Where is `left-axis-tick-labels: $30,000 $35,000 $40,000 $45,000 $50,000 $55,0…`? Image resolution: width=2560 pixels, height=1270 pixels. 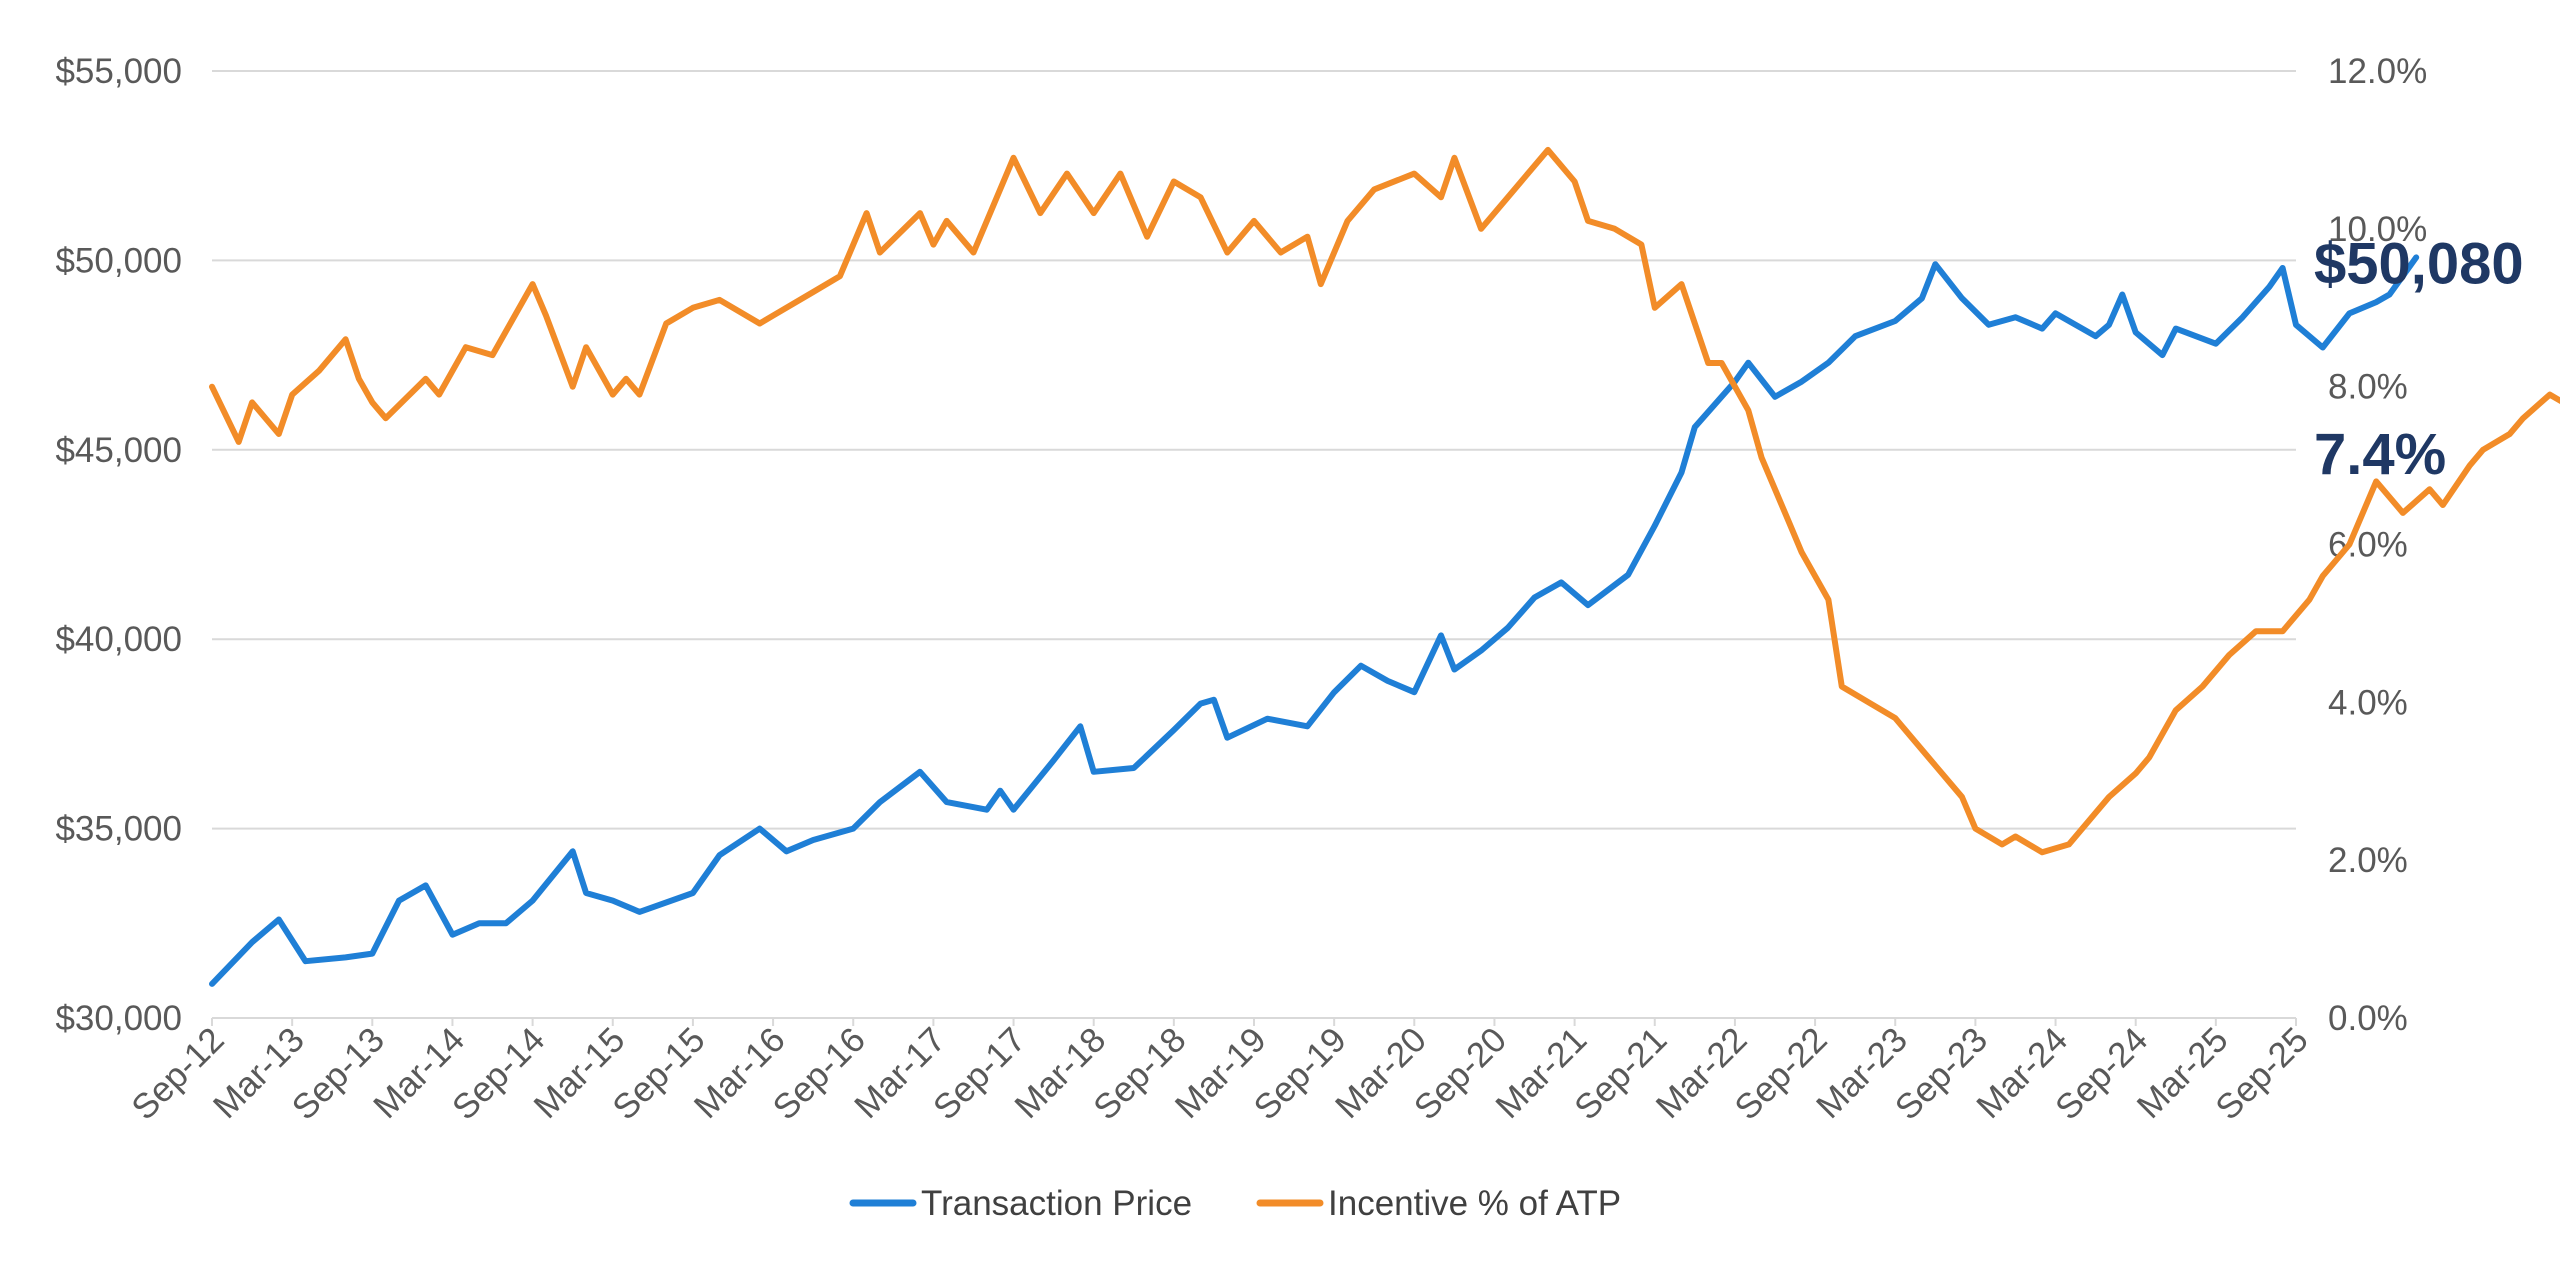
left-axis-tick-labels: $30,000 $35,000 $40,000 $45,000 $50,000 $55,0… is located at coordinates (118, 545).